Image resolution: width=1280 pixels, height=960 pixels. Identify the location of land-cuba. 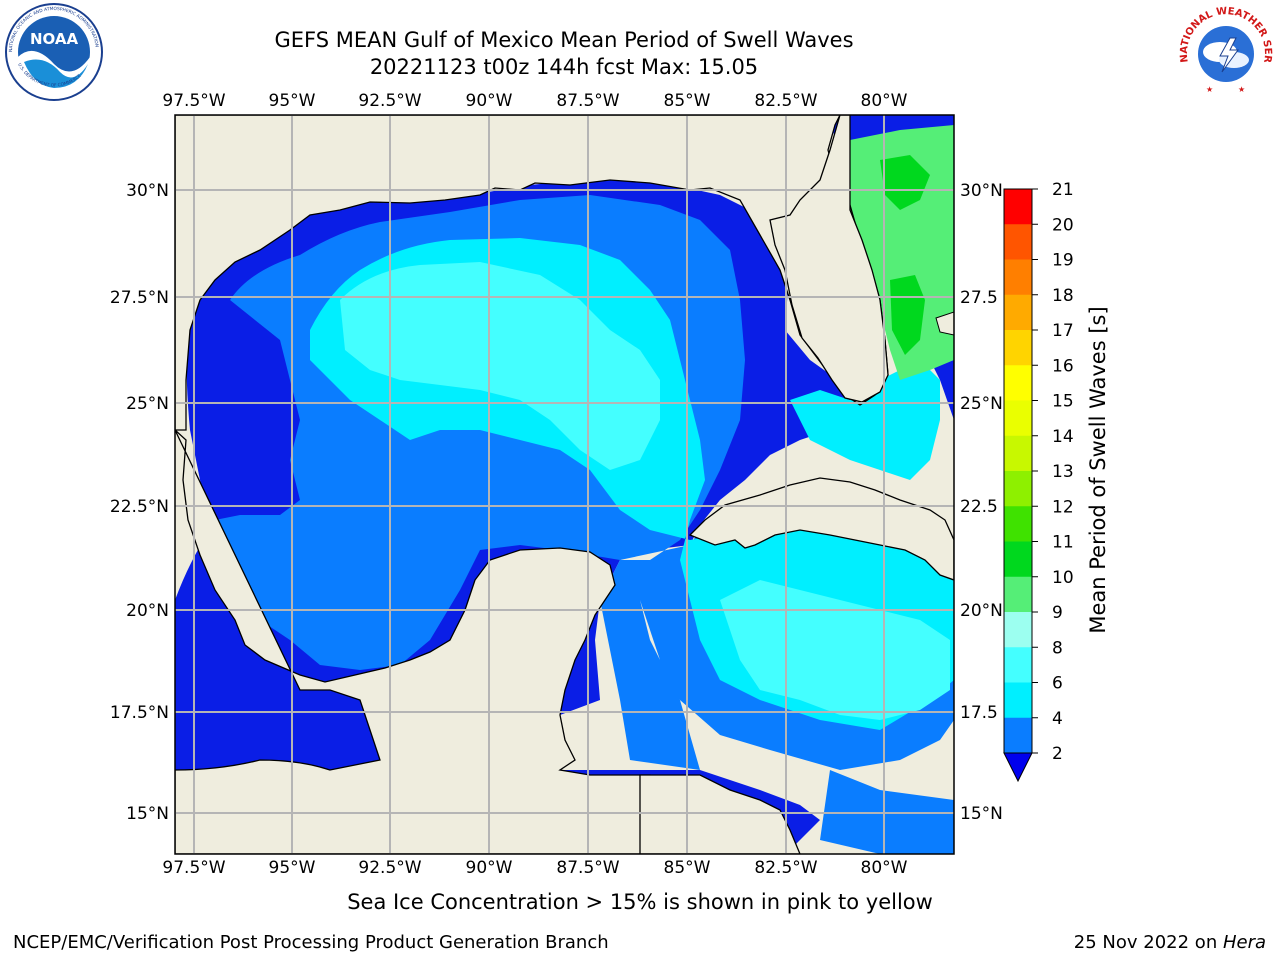
(821, 529).